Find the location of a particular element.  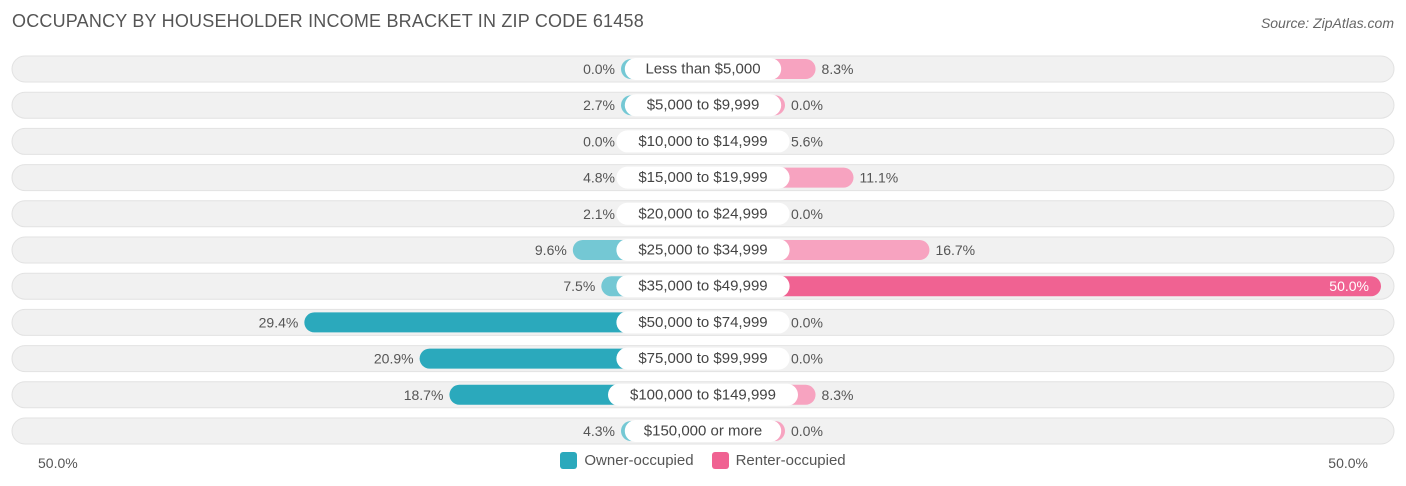

category-label: $10,000 to $14,999 is located at coordinates (702, 141).